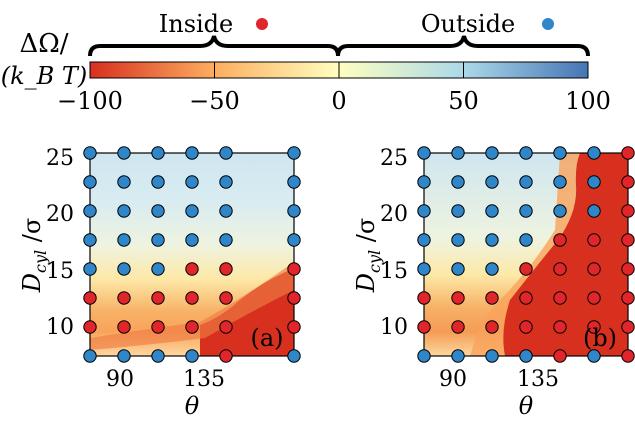  Describe the element at coordinates (262, 24) in the screenshot. I see `legend-inside-marker` at that location.